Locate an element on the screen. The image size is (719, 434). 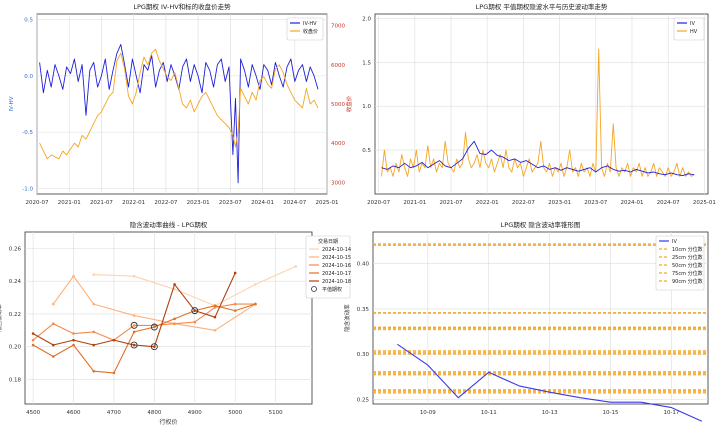
y-tick-label: 0.20 is located at coordinates (15, 348).